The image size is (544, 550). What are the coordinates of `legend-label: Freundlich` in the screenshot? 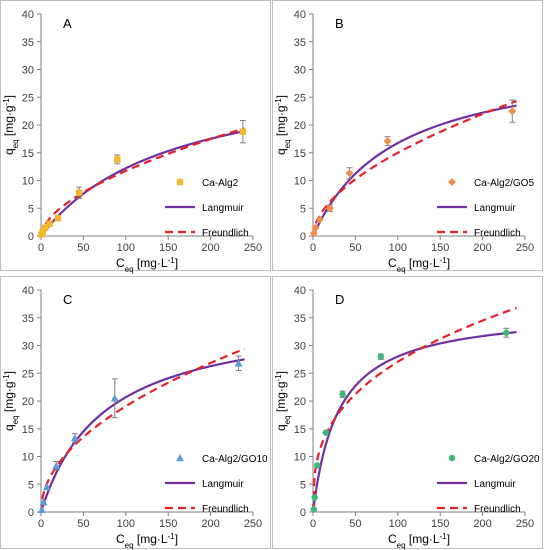 It's located at (497, 233).